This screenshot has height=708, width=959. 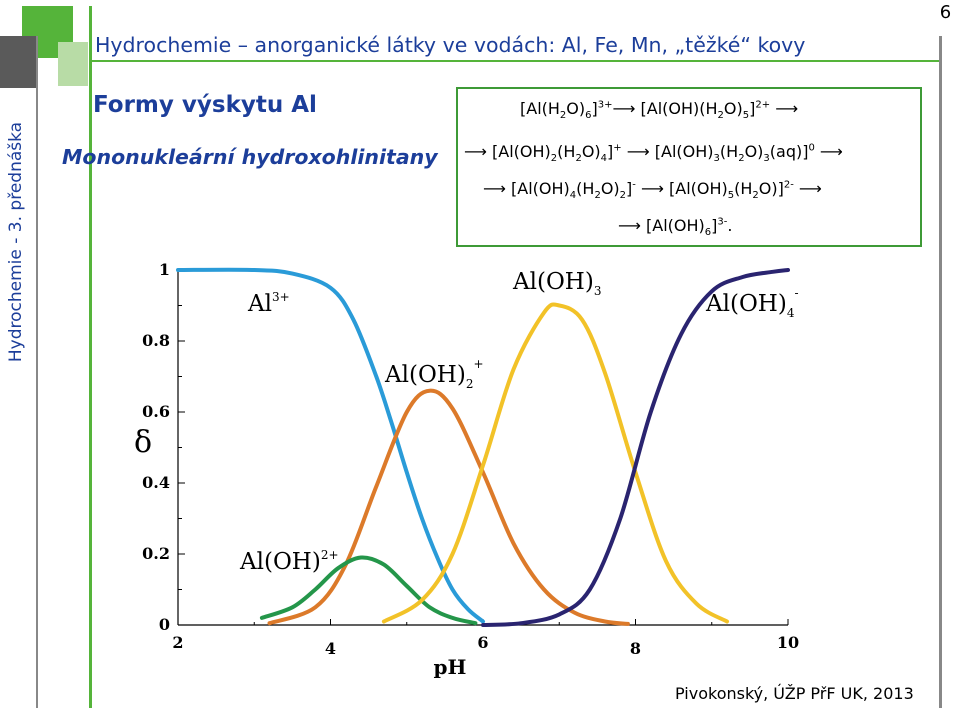 I want to click on y-tick-label: 0.6, so click(x=156, y=411).